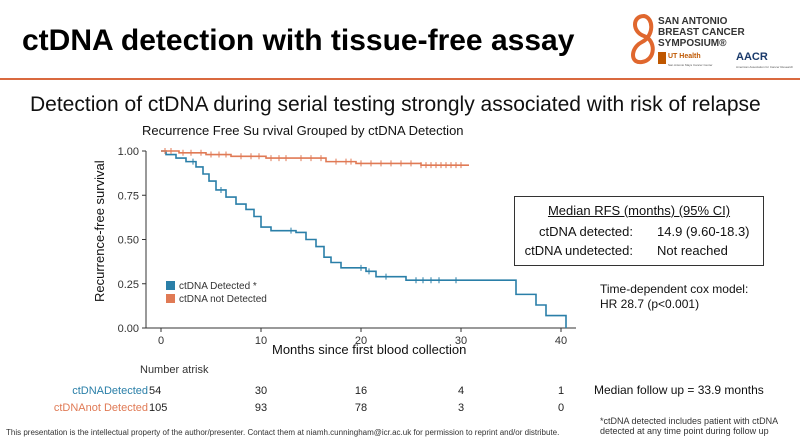  Describe the element at coordinates (461, 391) in the screenshot. I see `risk-cell: 4` at that location.